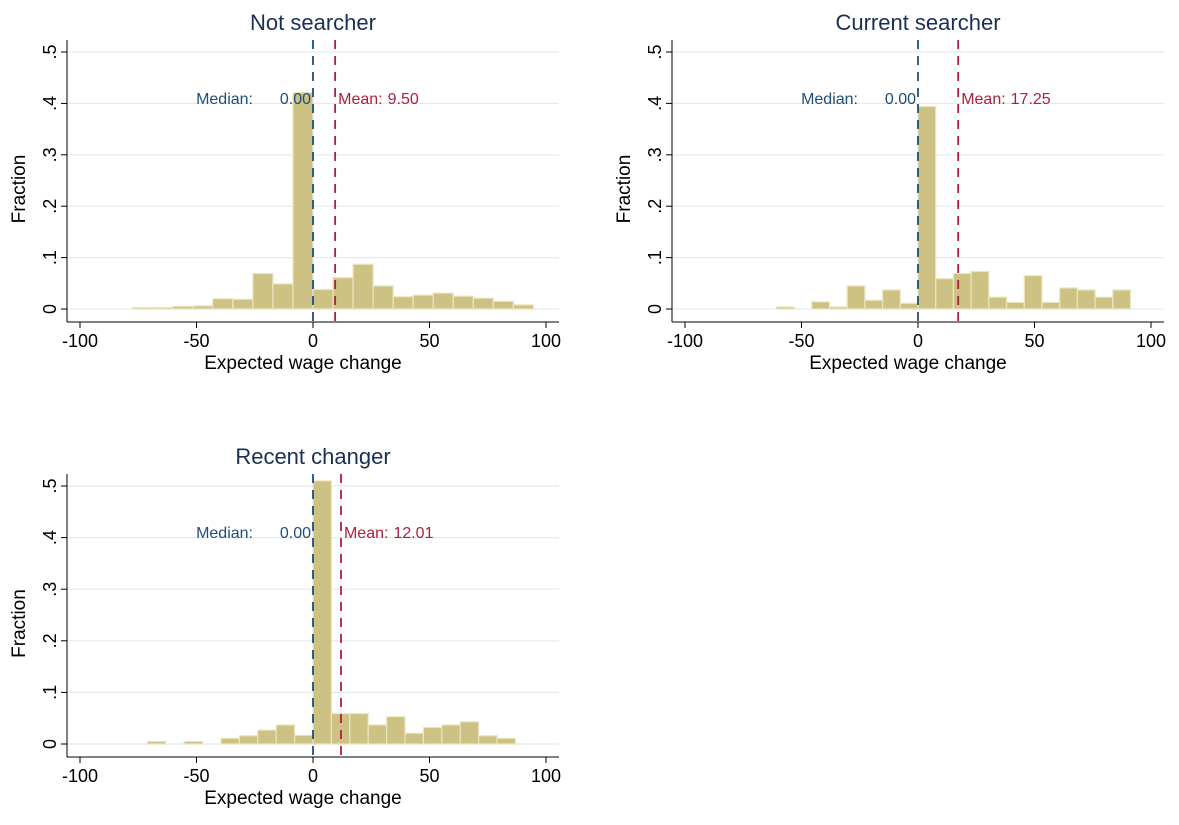 The height and width of the screenshot is (825, 1179). I want to click on panel-title: Not searcher, so click(313, 22).